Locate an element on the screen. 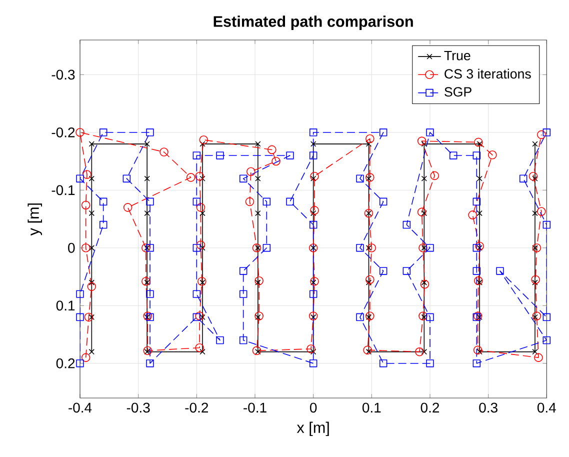 This screenshot has width=569, height=457. y-tick-label: -0.3 is located at coordinates (63, 75).